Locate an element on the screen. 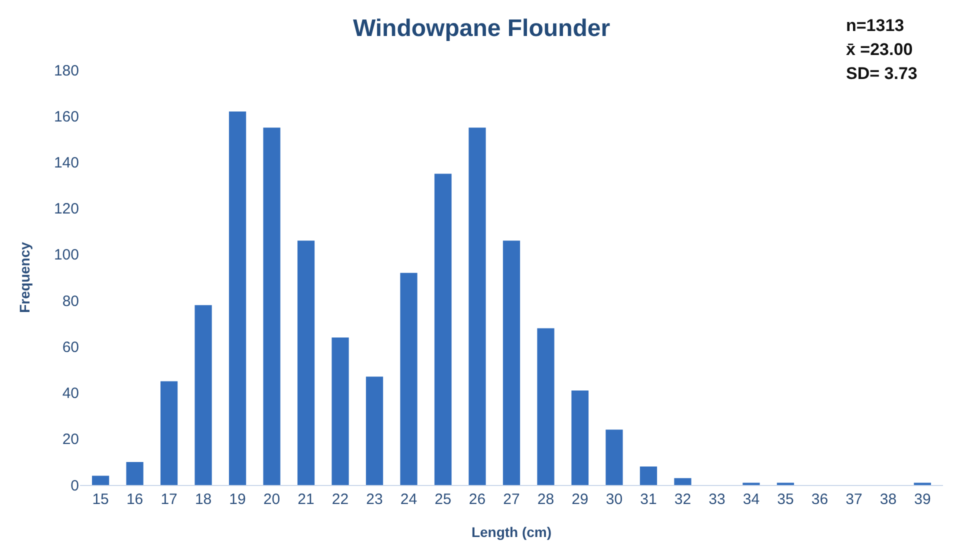 This screenshot has width=963, height=555. y-tick-label: 160 is located at coordinates (66, 117).